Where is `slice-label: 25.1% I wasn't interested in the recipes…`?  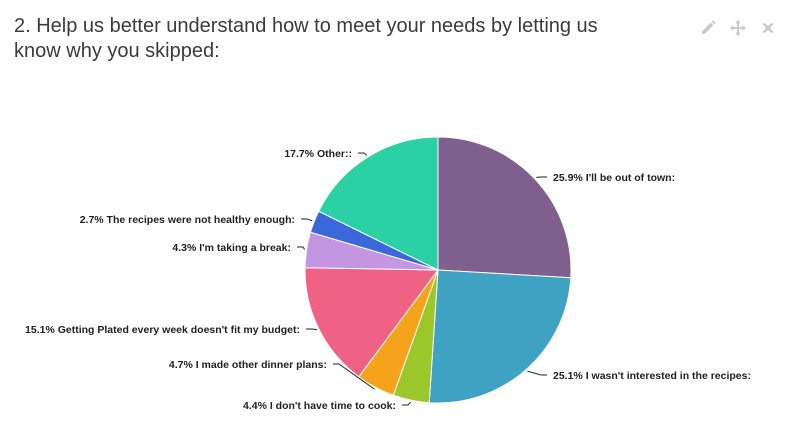 slice-label: 25.1% I wasn't interested in the recipes… is located at coordinates (652, 376).